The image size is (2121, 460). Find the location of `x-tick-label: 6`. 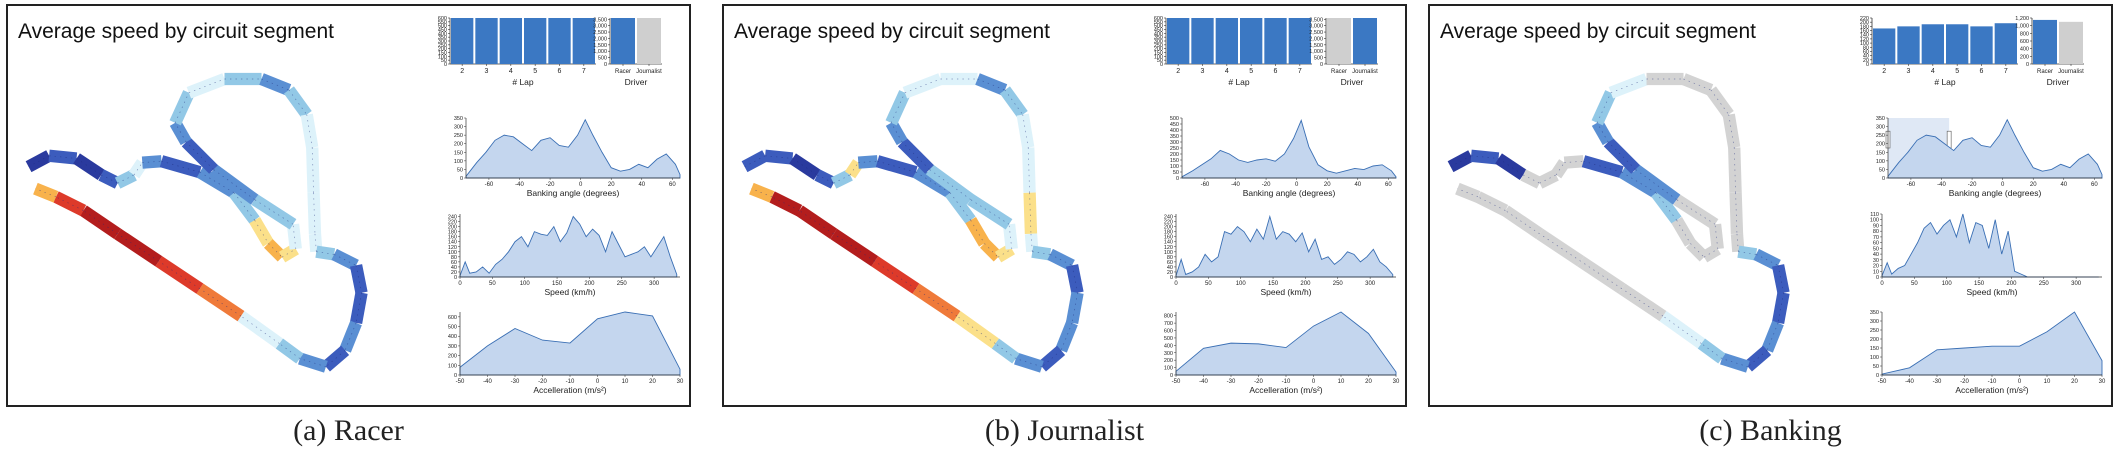

x-tick-label: 6 is located at coordinates (1276, 71).